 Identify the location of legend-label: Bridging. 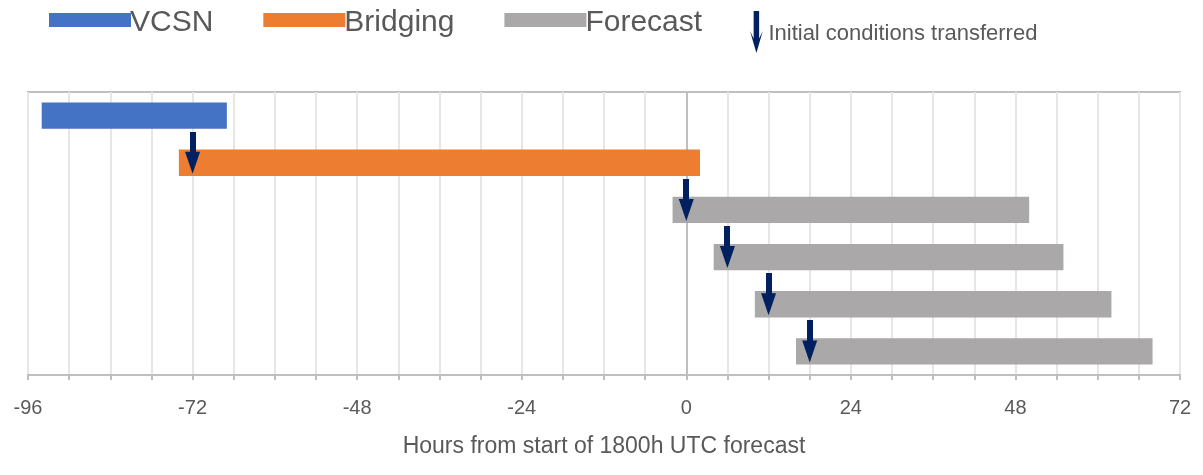
(399, 20).